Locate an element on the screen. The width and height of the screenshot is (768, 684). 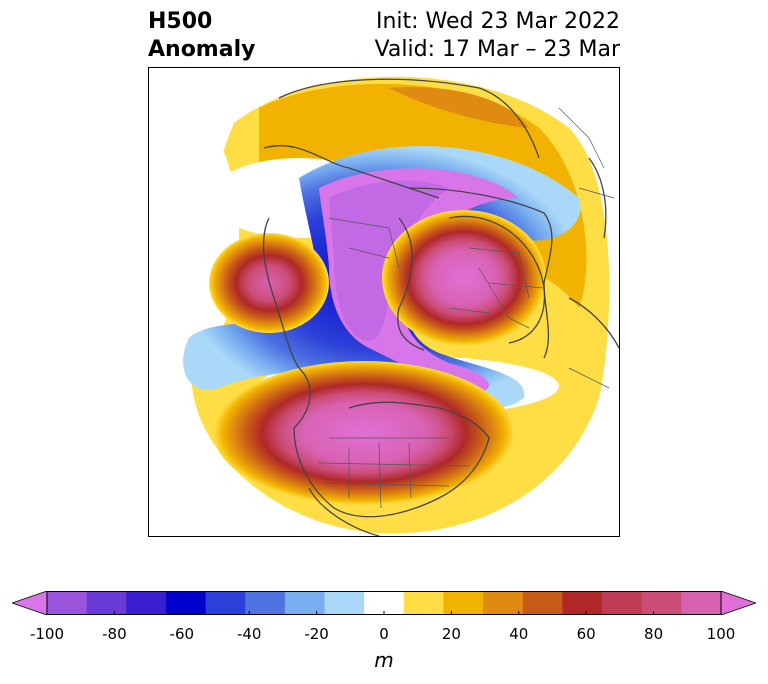
colorbar-tick-label: 60 is located at coordinates (586, 634).